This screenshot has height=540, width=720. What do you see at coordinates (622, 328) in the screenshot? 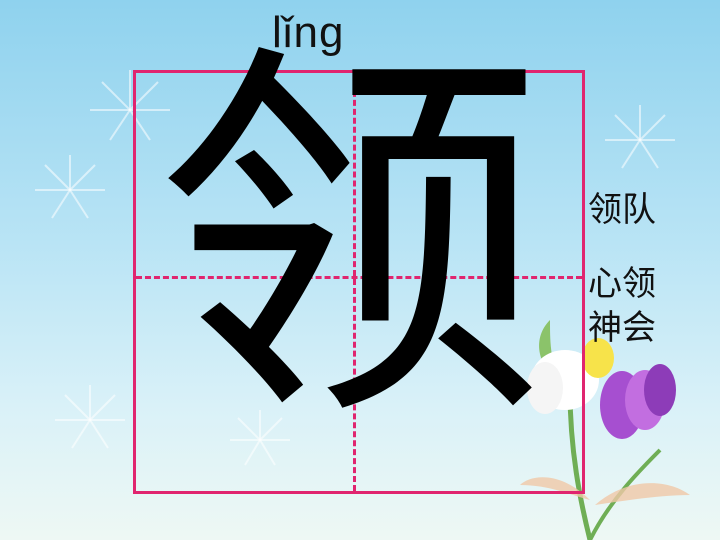
I see `word-item: 神会` at bounding box center [622, 328].